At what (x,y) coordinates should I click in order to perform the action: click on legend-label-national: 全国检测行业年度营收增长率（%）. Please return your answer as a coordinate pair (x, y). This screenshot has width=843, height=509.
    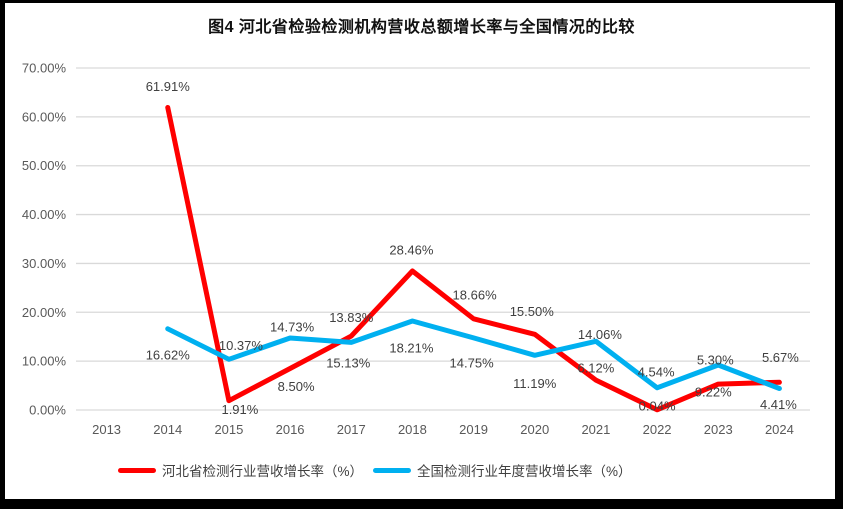
    Looking at the image, I should click on (524, 471).